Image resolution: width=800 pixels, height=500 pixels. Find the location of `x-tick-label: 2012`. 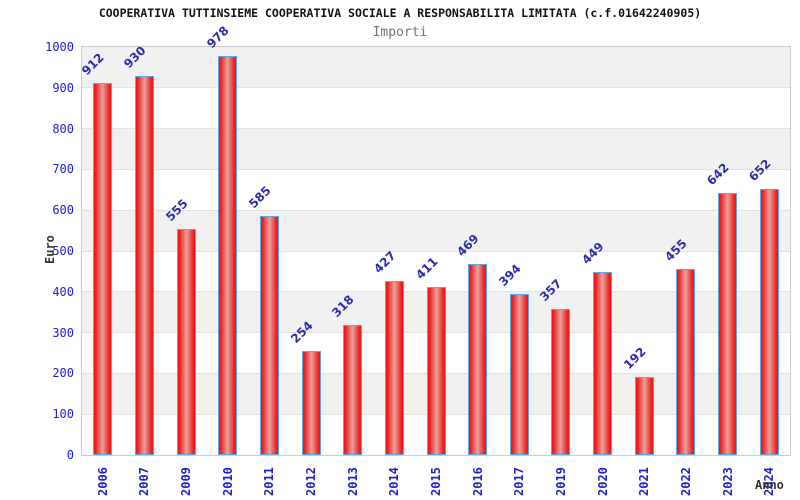

x-tick-label: 2012 is located at coordinates (311, 481).